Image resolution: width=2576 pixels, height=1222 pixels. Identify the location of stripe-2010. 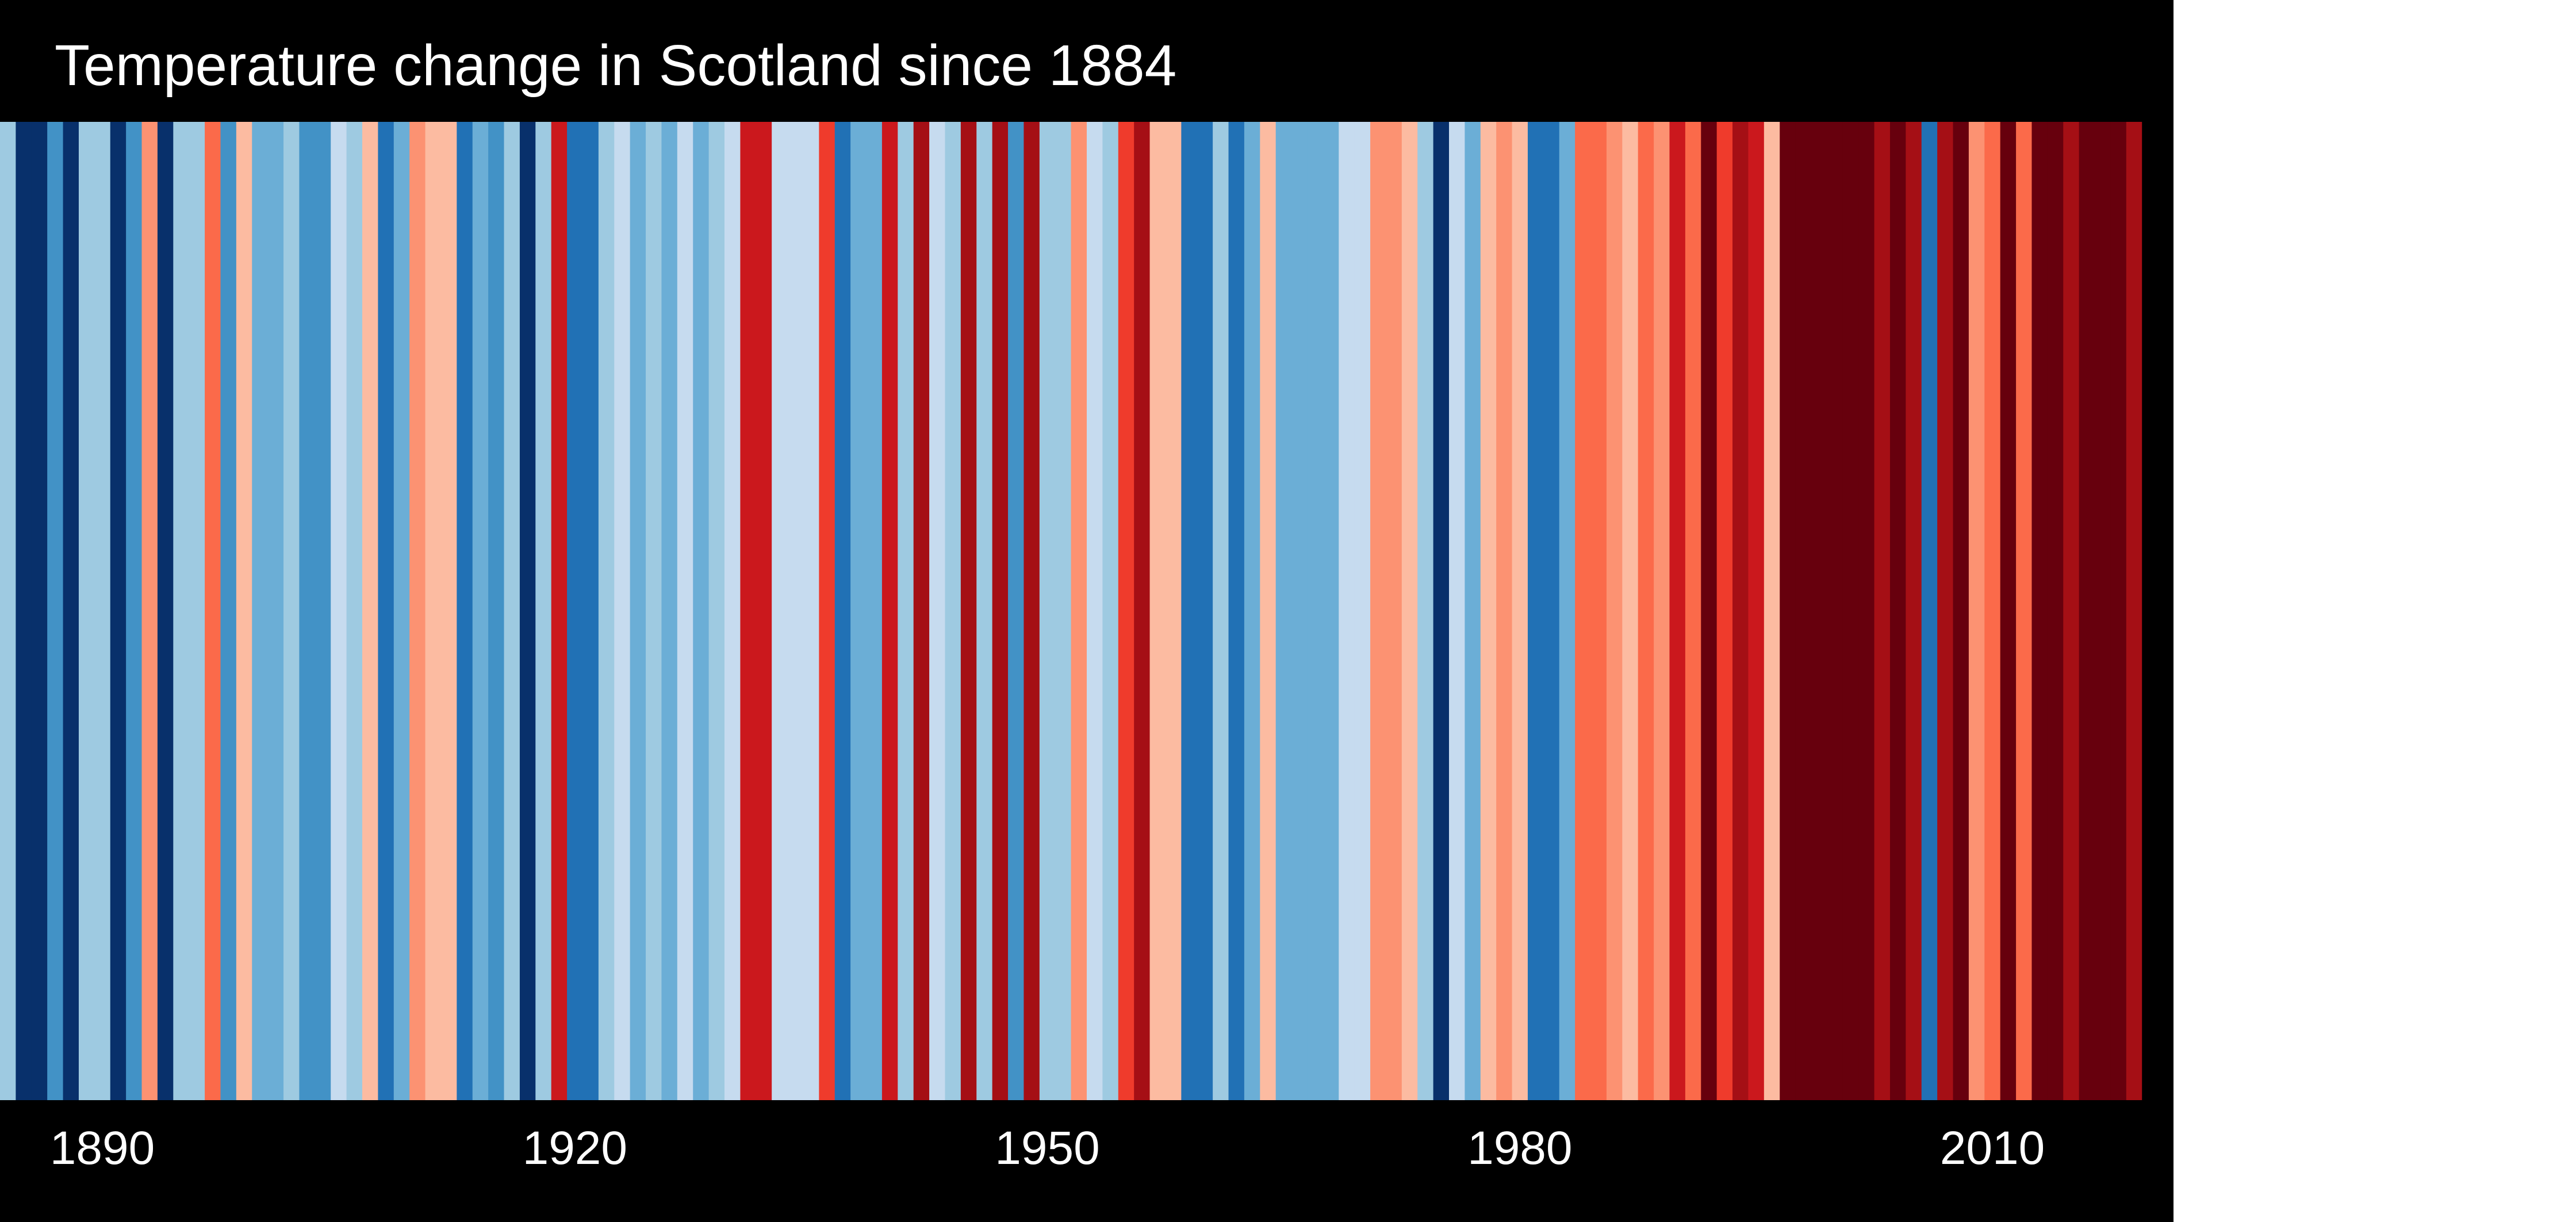
(1992, 611).